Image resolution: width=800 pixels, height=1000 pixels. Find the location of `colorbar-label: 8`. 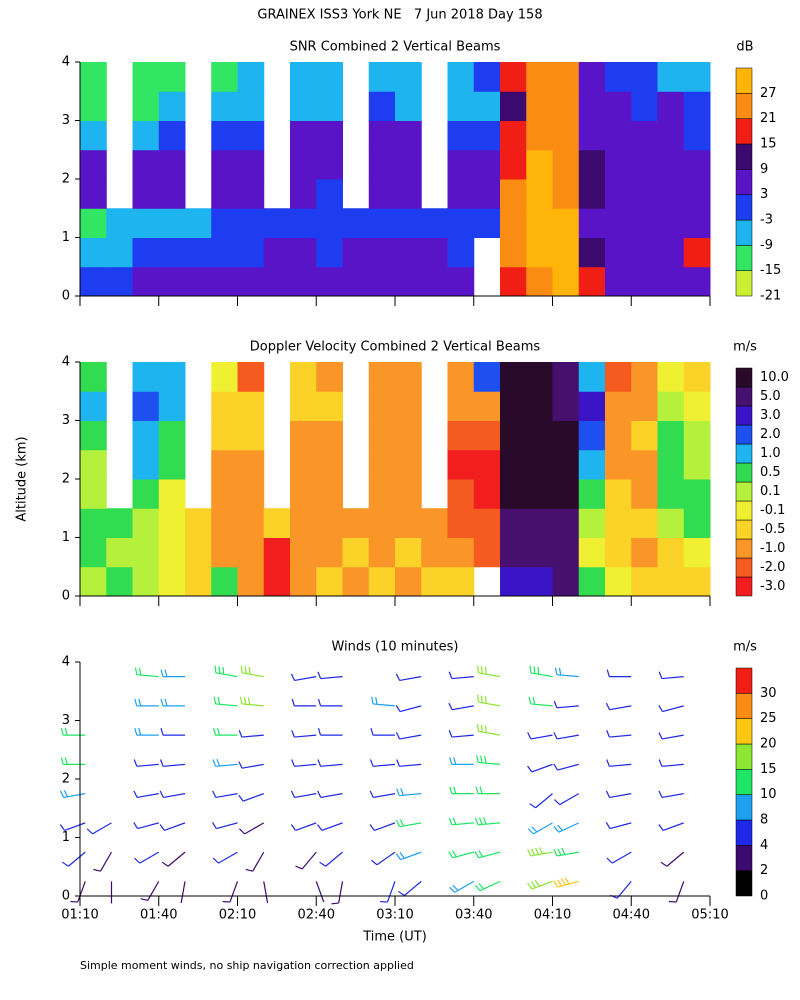

colorbar-label: 8 is located at coordinates (764, 820).